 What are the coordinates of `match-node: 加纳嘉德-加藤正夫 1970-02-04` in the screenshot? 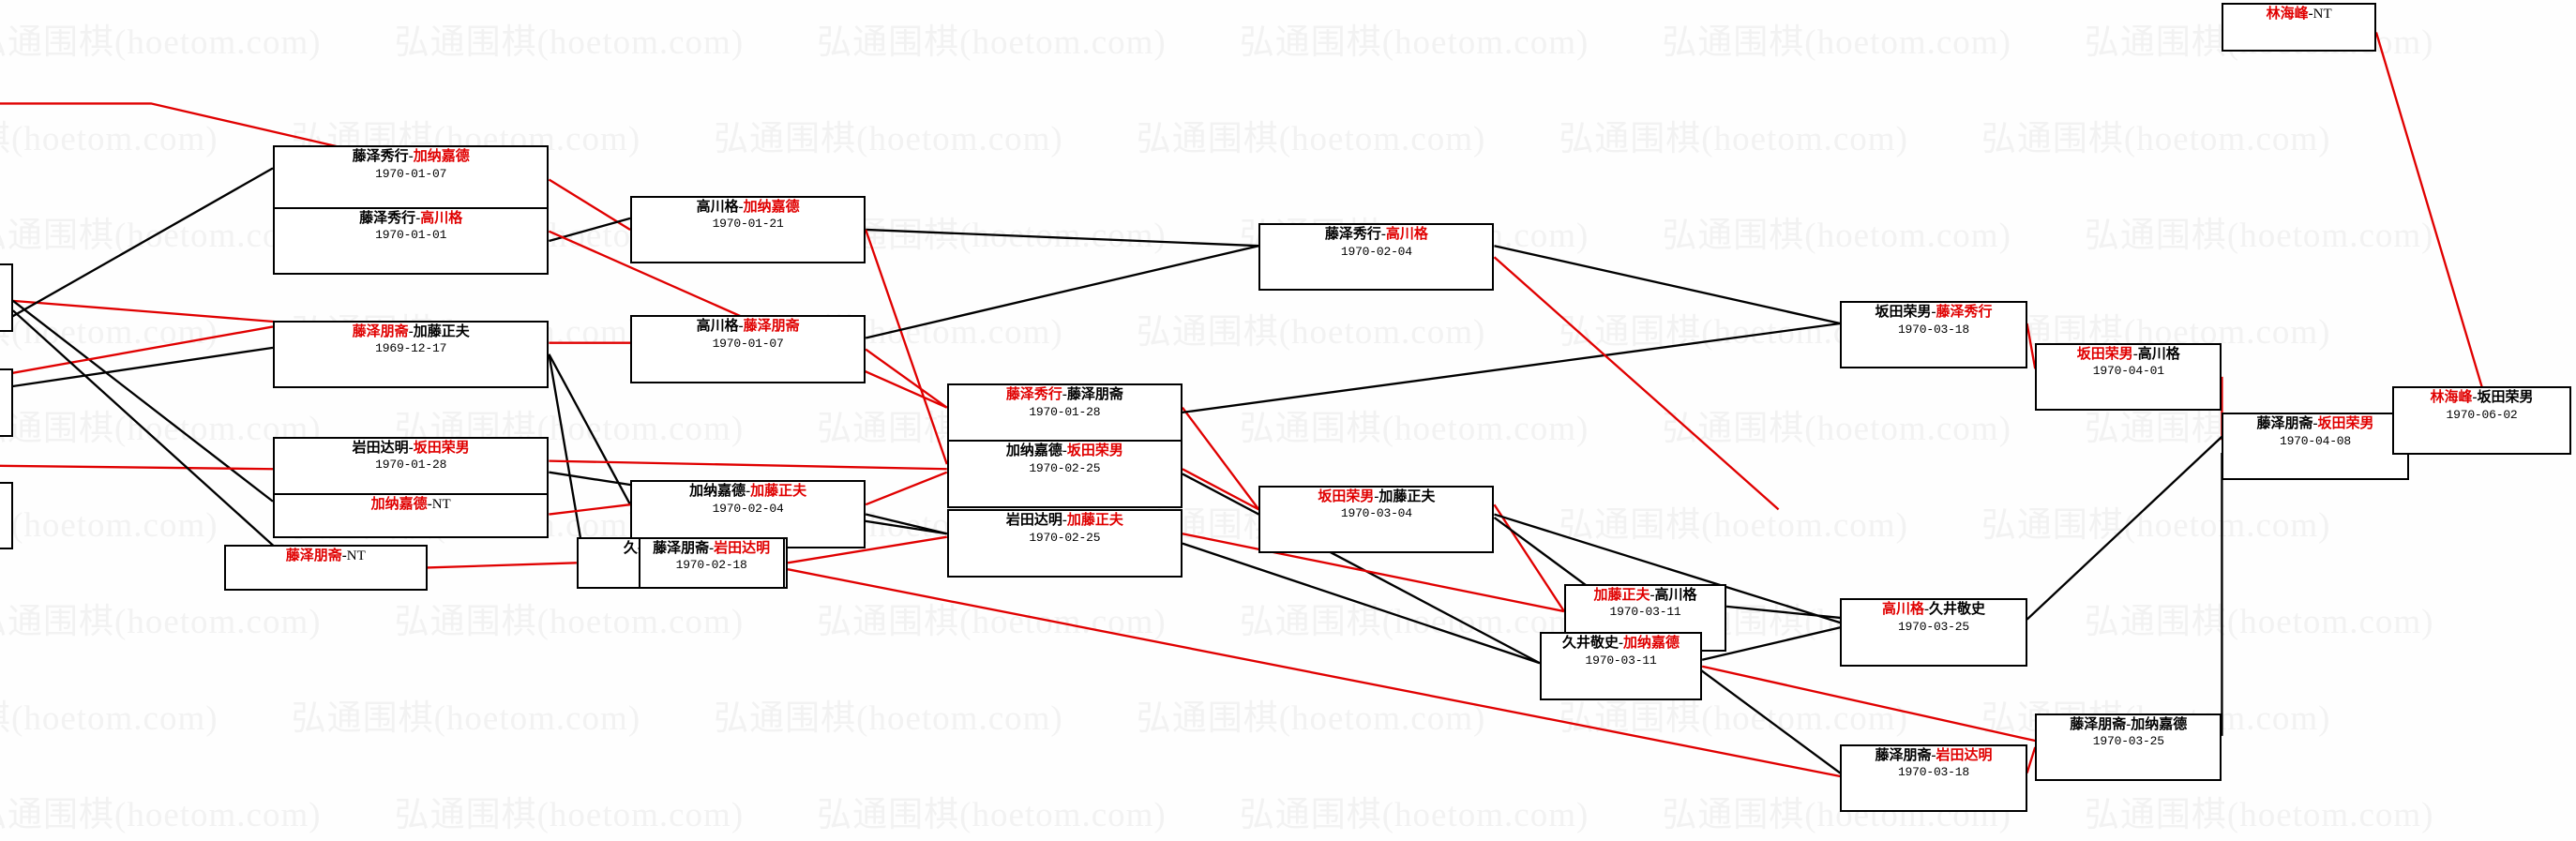 It's located at (748, 514).